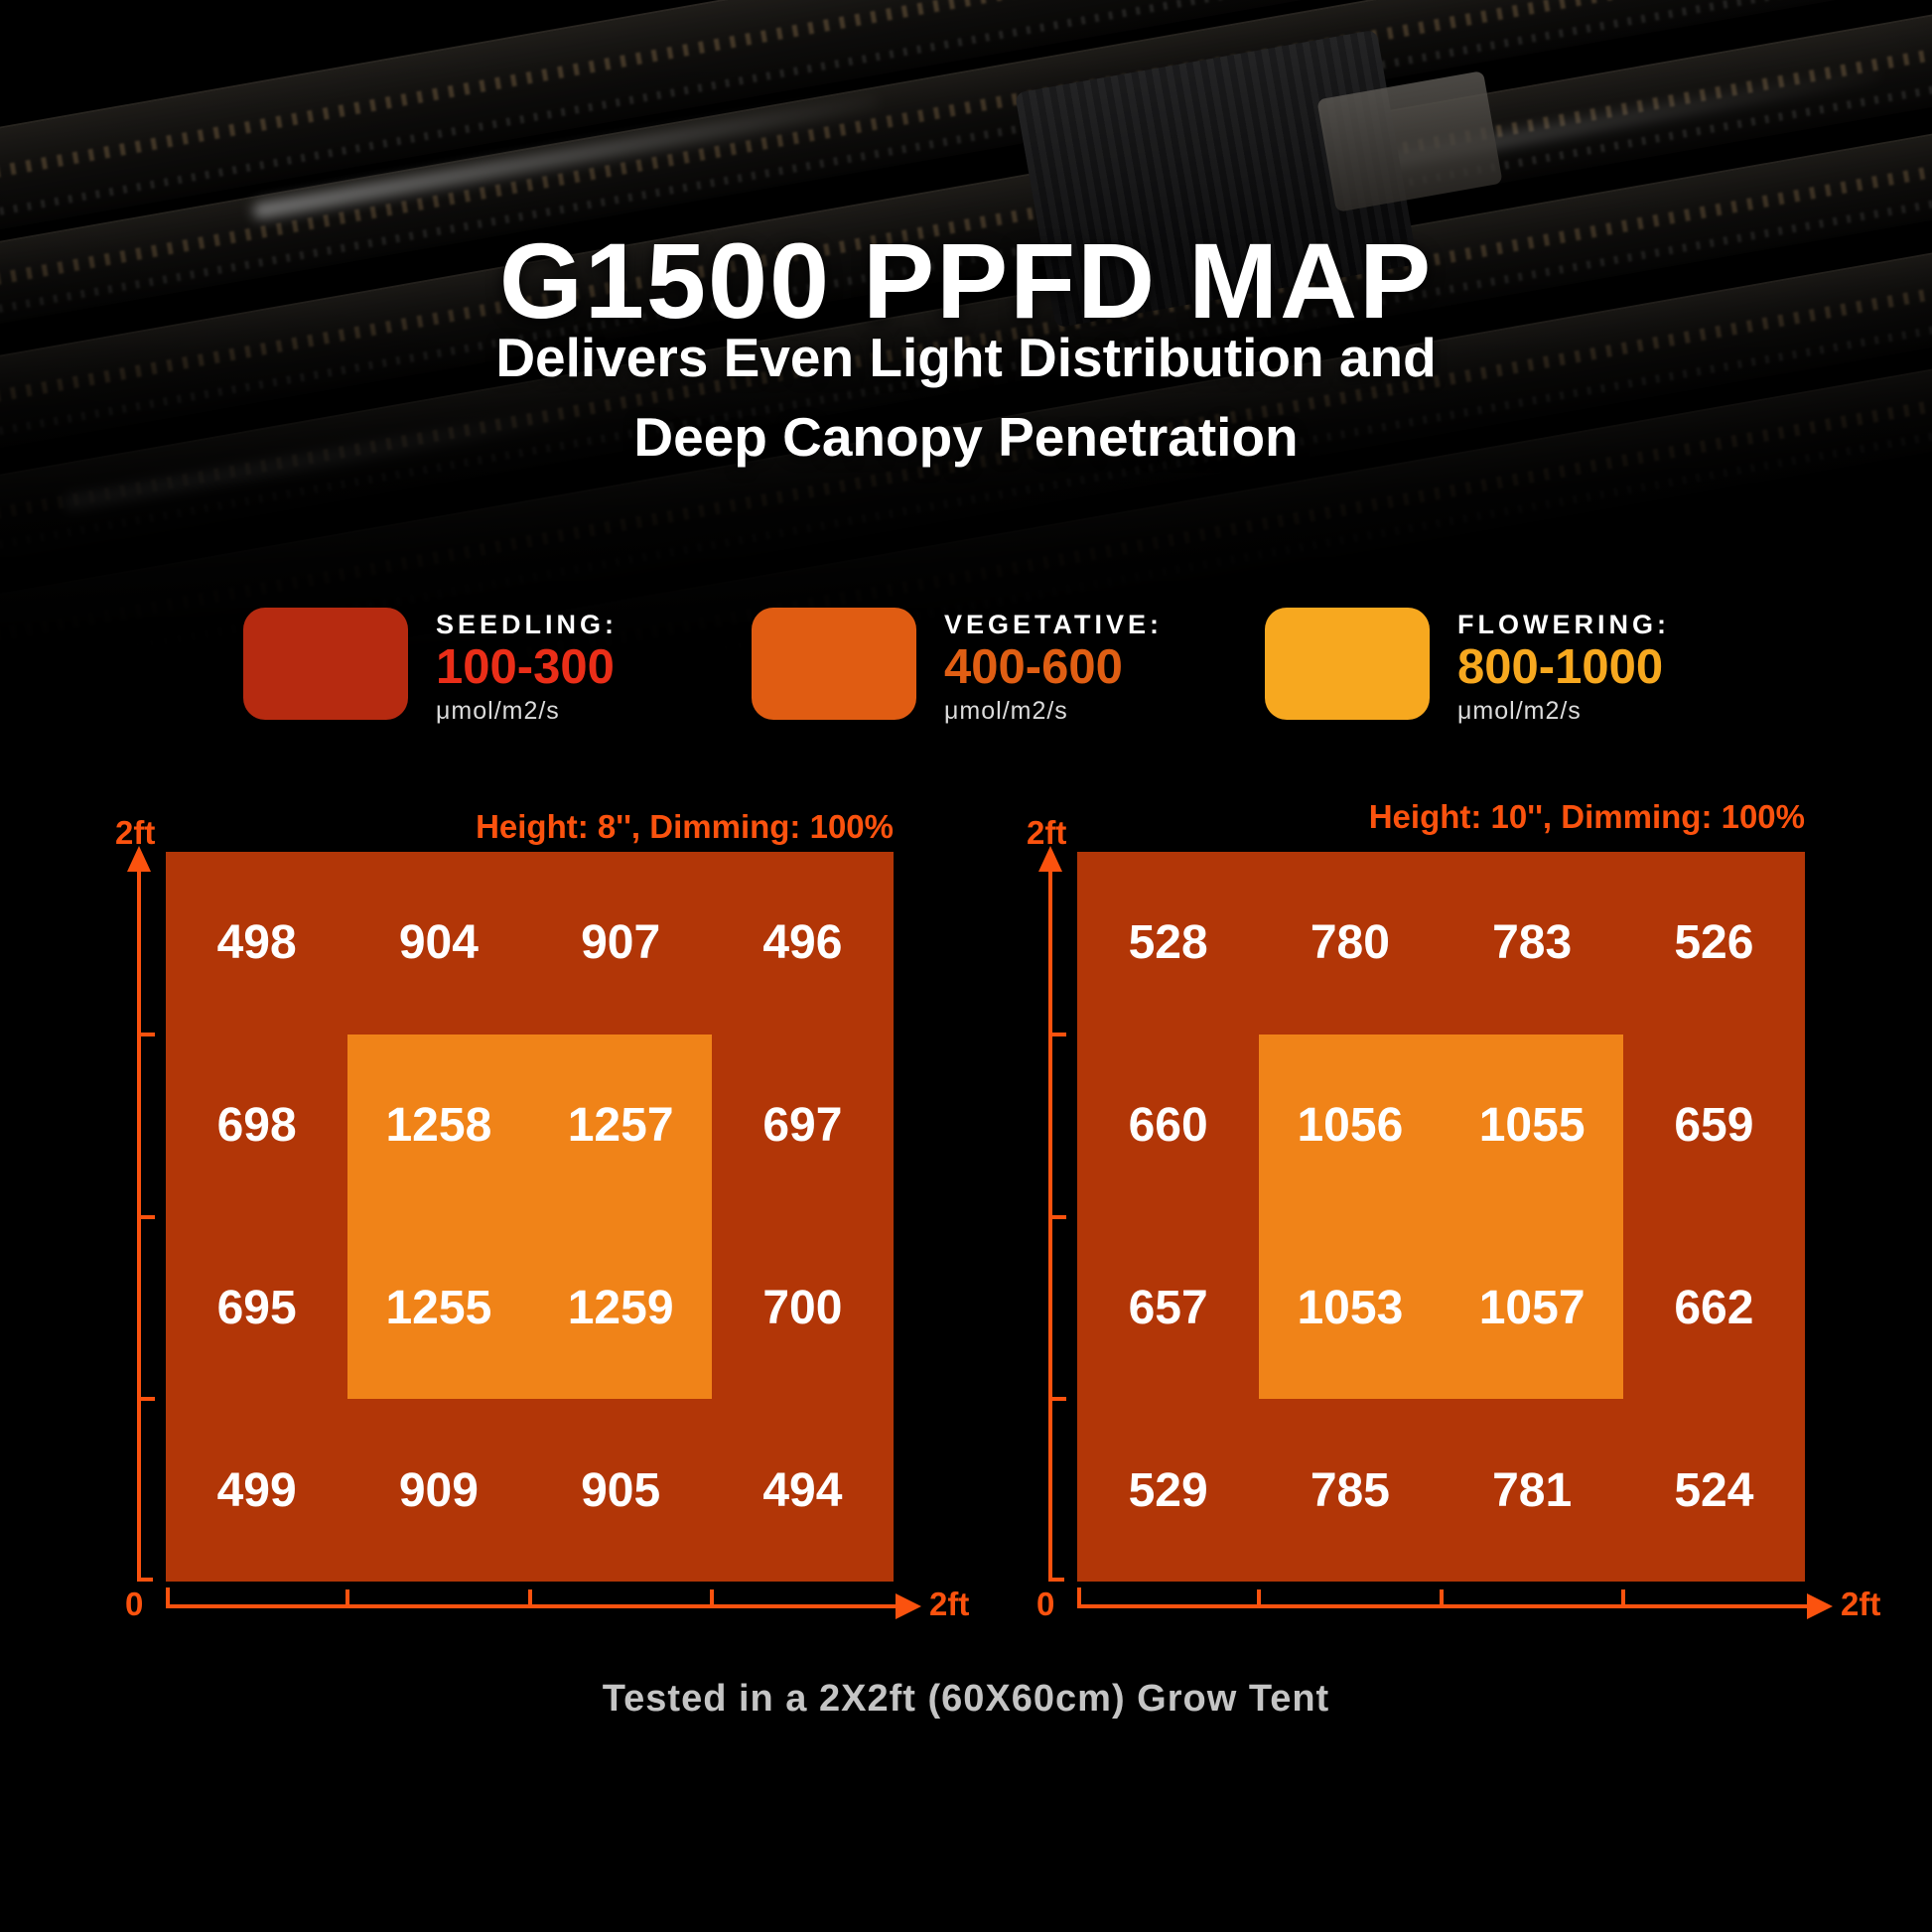  I want to click on ppfd-value-cell: 662, so click(1714, 1308).